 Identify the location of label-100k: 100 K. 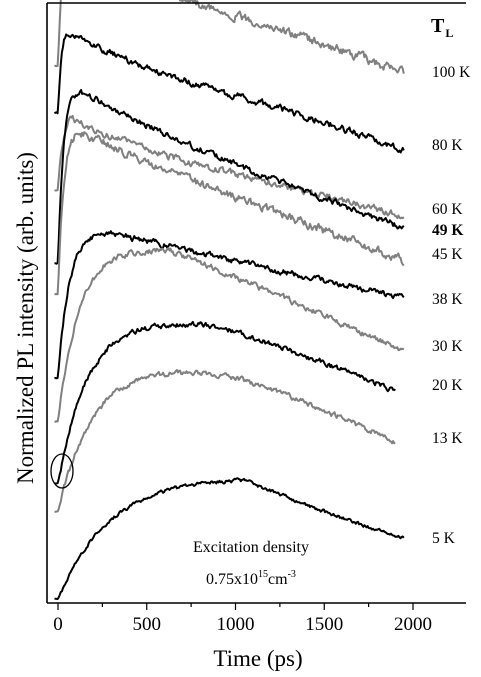
(451, 72).